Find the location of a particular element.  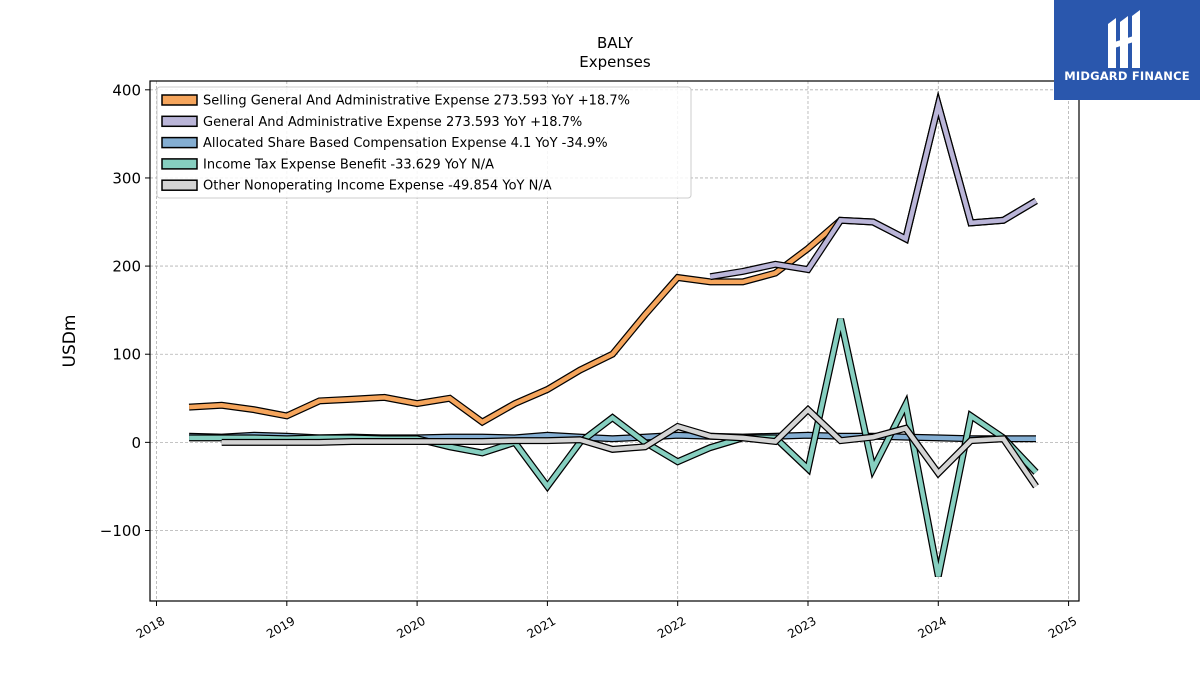

brand-logo: MIDGARD FINANCE is located at coordinates (1127, 50).